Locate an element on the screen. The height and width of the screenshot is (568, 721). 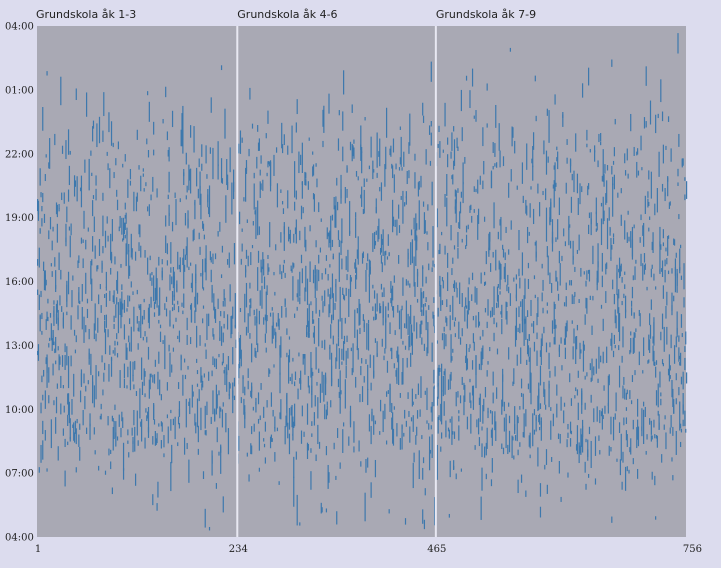
activity-mark-2094 is located at coordinates (556, 276).